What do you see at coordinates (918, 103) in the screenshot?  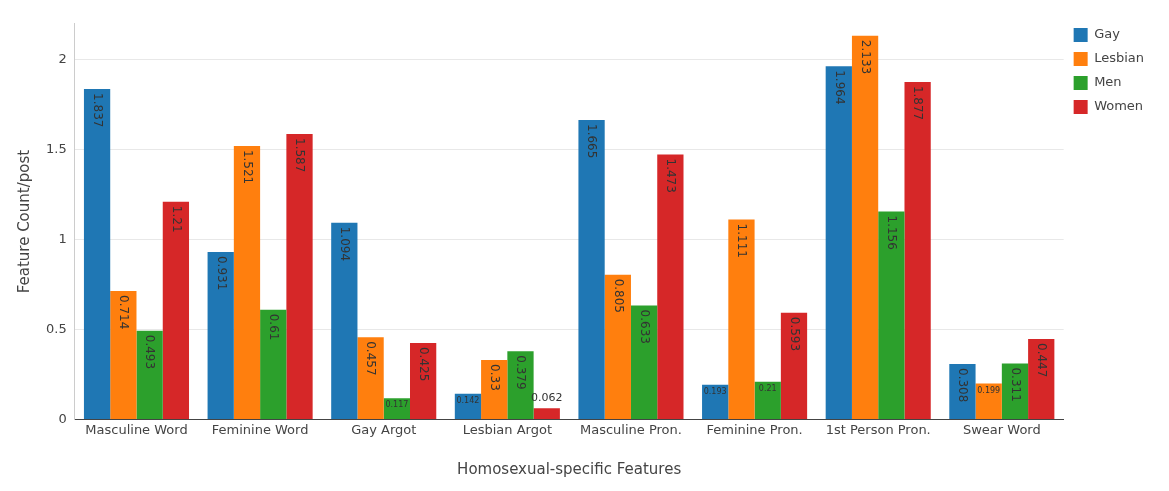 I see `data-label: 1.877` at bounding box center [918, 103].